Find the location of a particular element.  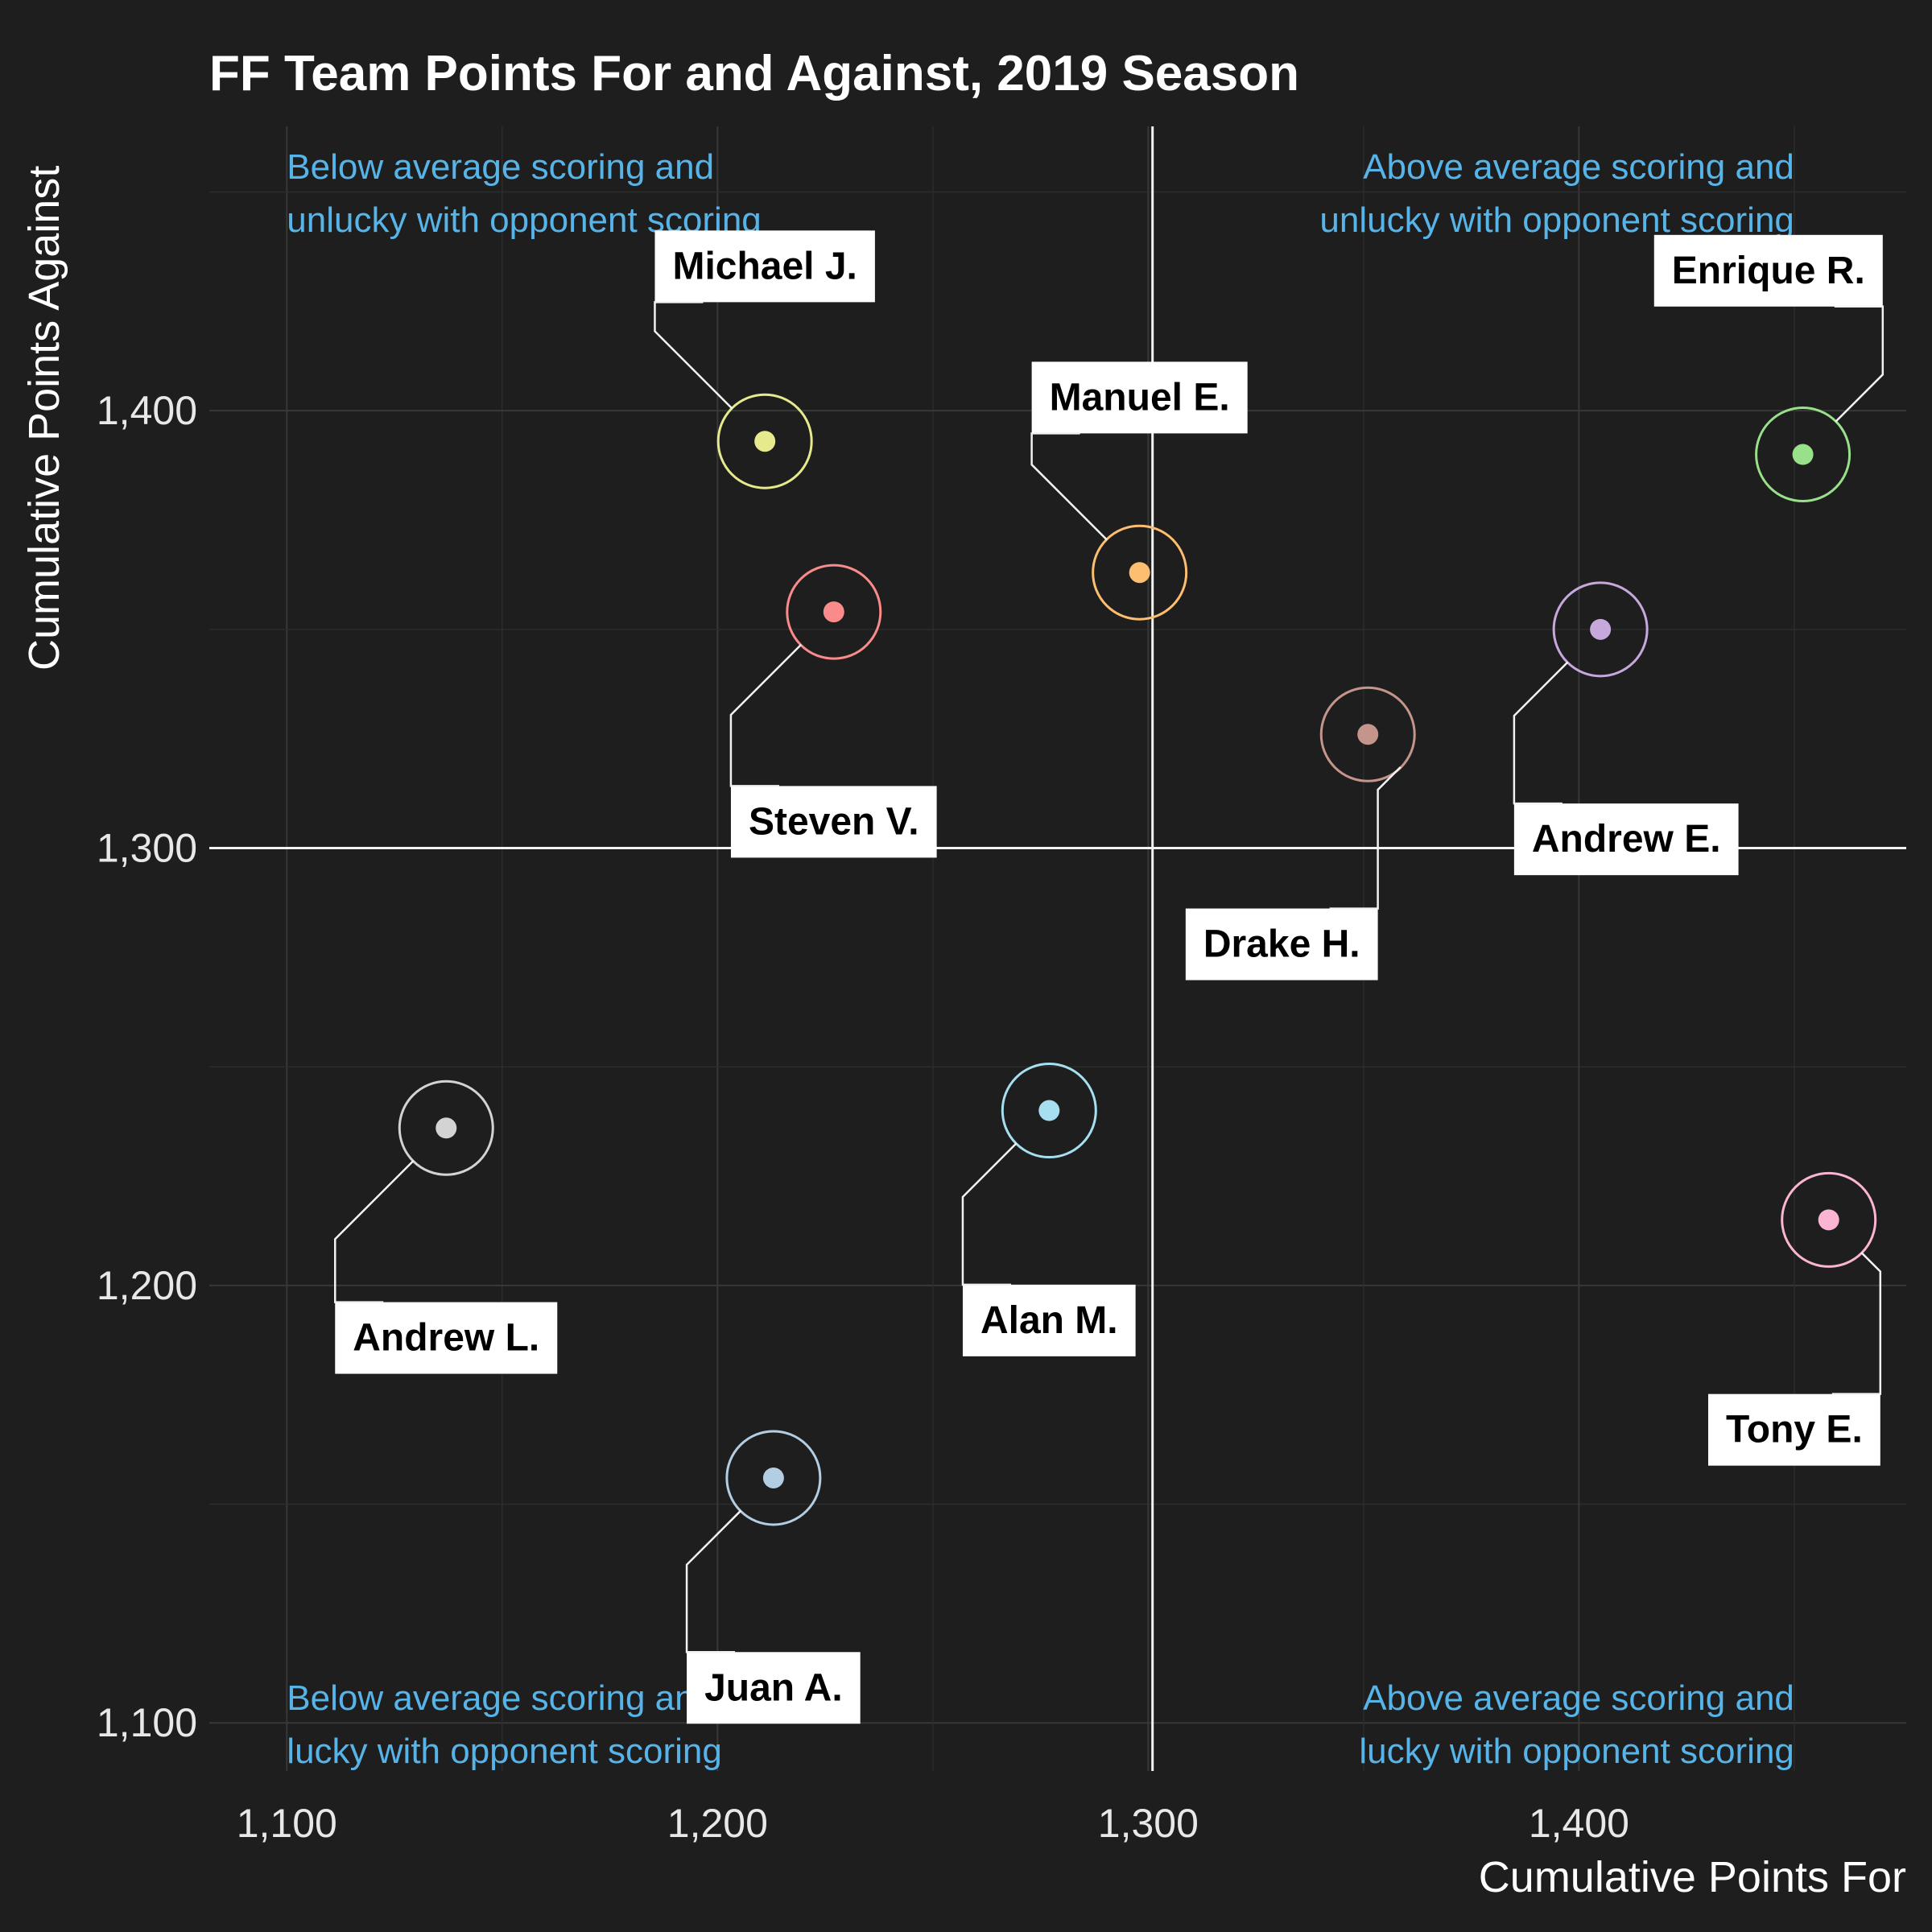

x-axis-title: Cumulative Points For is located at coordinates (1692, 1877).